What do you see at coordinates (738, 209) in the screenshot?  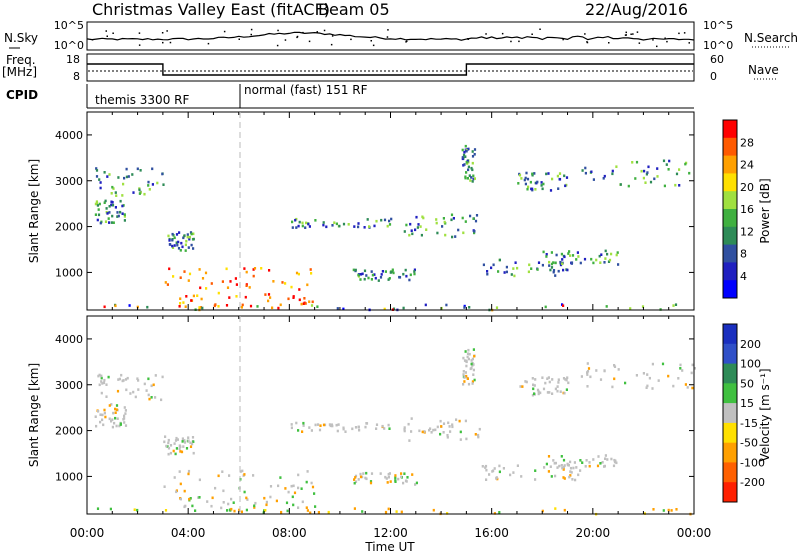 I see `power-colorbar: 28 24 20 16 12 8 4` at bounding box center [738, 209].